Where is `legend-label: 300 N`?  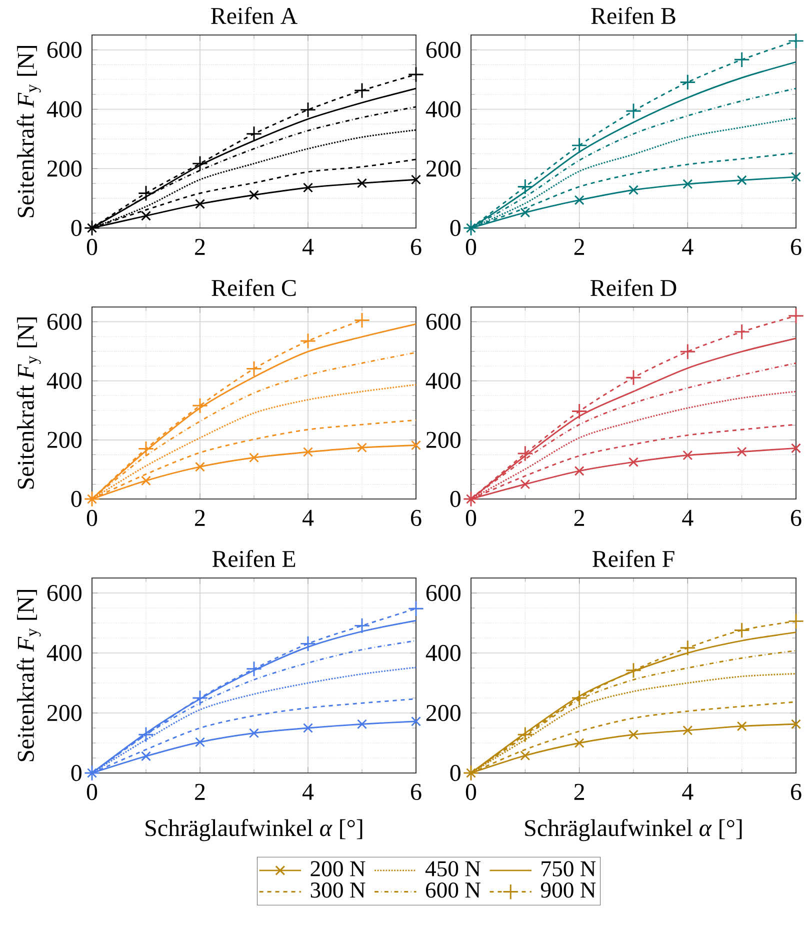
legend-label: 300 N is located at coordinates (338, 890).